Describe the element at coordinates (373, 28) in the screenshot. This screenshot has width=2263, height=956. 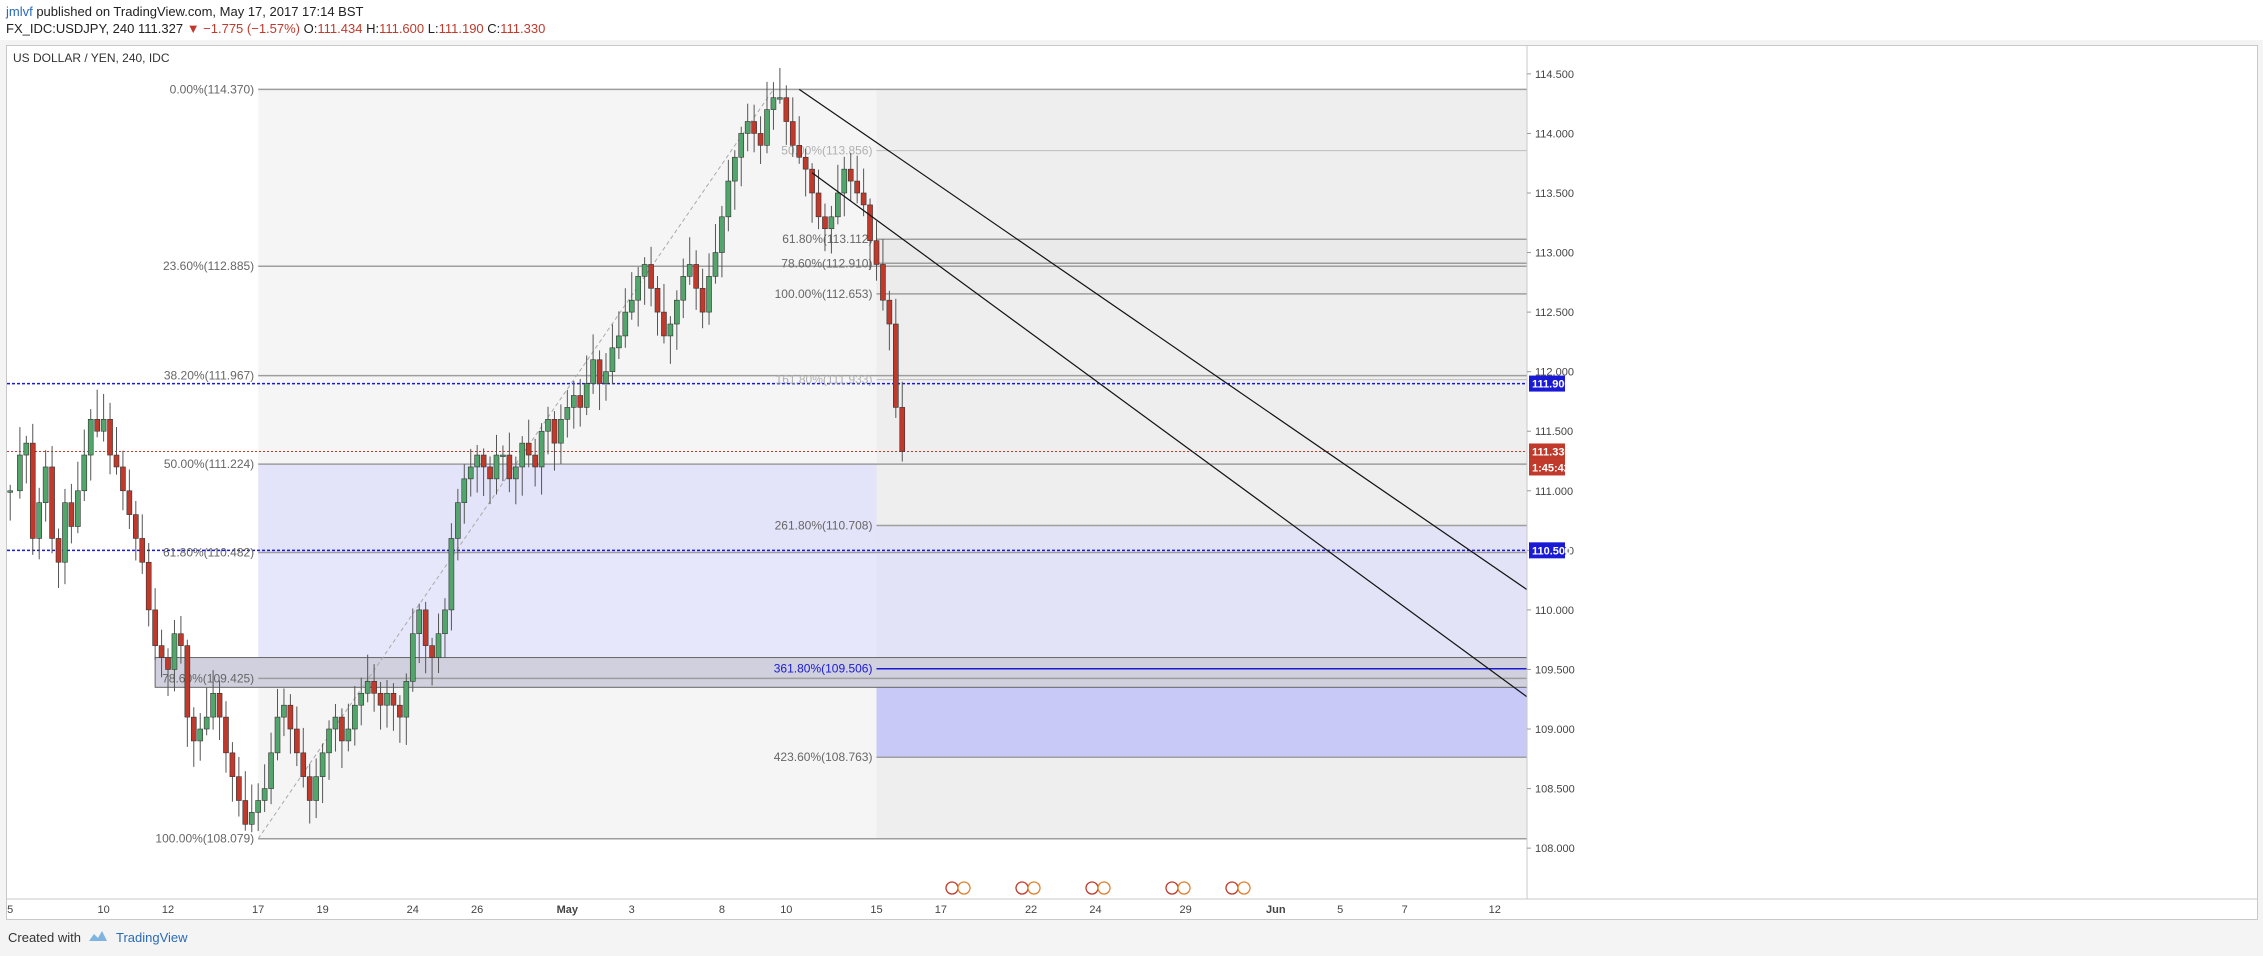
I see `high-label: H:` at that location.